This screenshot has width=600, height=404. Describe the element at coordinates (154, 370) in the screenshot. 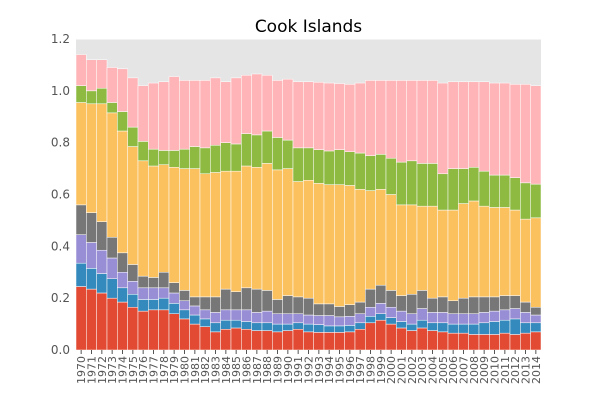

I see `x-tick-label: 1977` at that location.